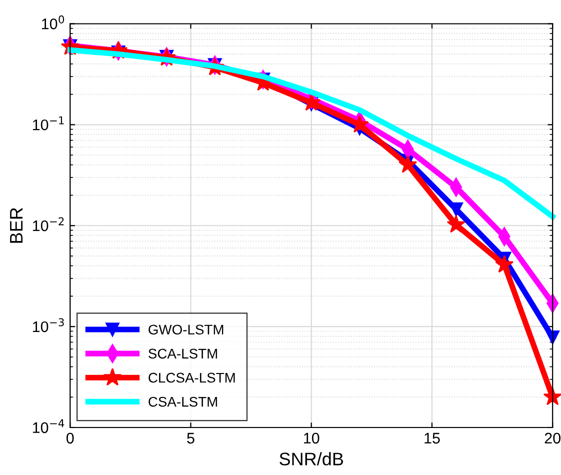 The height and width of the screenshot is (475, 561). Describe the element at coordinates (53, 22) in the screenshot. I see `y-tick-label: 10$^{0}$` at that location.